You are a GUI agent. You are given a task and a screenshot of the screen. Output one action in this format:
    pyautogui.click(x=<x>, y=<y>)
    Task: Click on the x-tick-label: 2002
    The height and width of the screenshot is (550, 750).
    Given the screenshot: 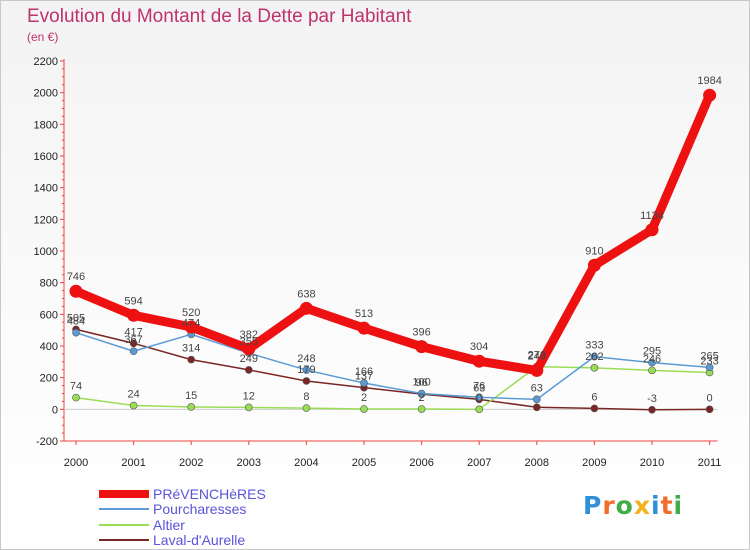 What is the action you would take?
    pyautogui.click(x=191, y=463)
    